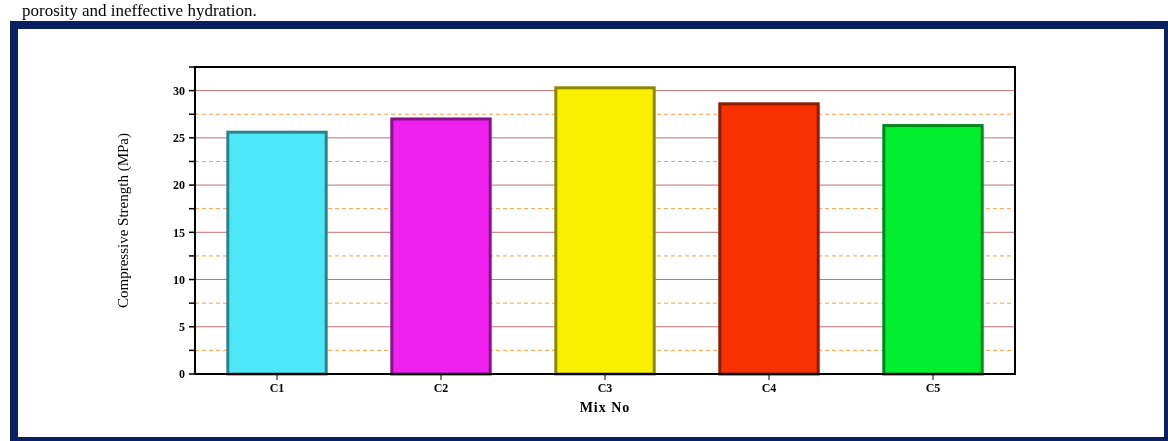  Describe the element at coordinates (182, 374) in the screenshot. I see `y-tick-label: 0` at that location.